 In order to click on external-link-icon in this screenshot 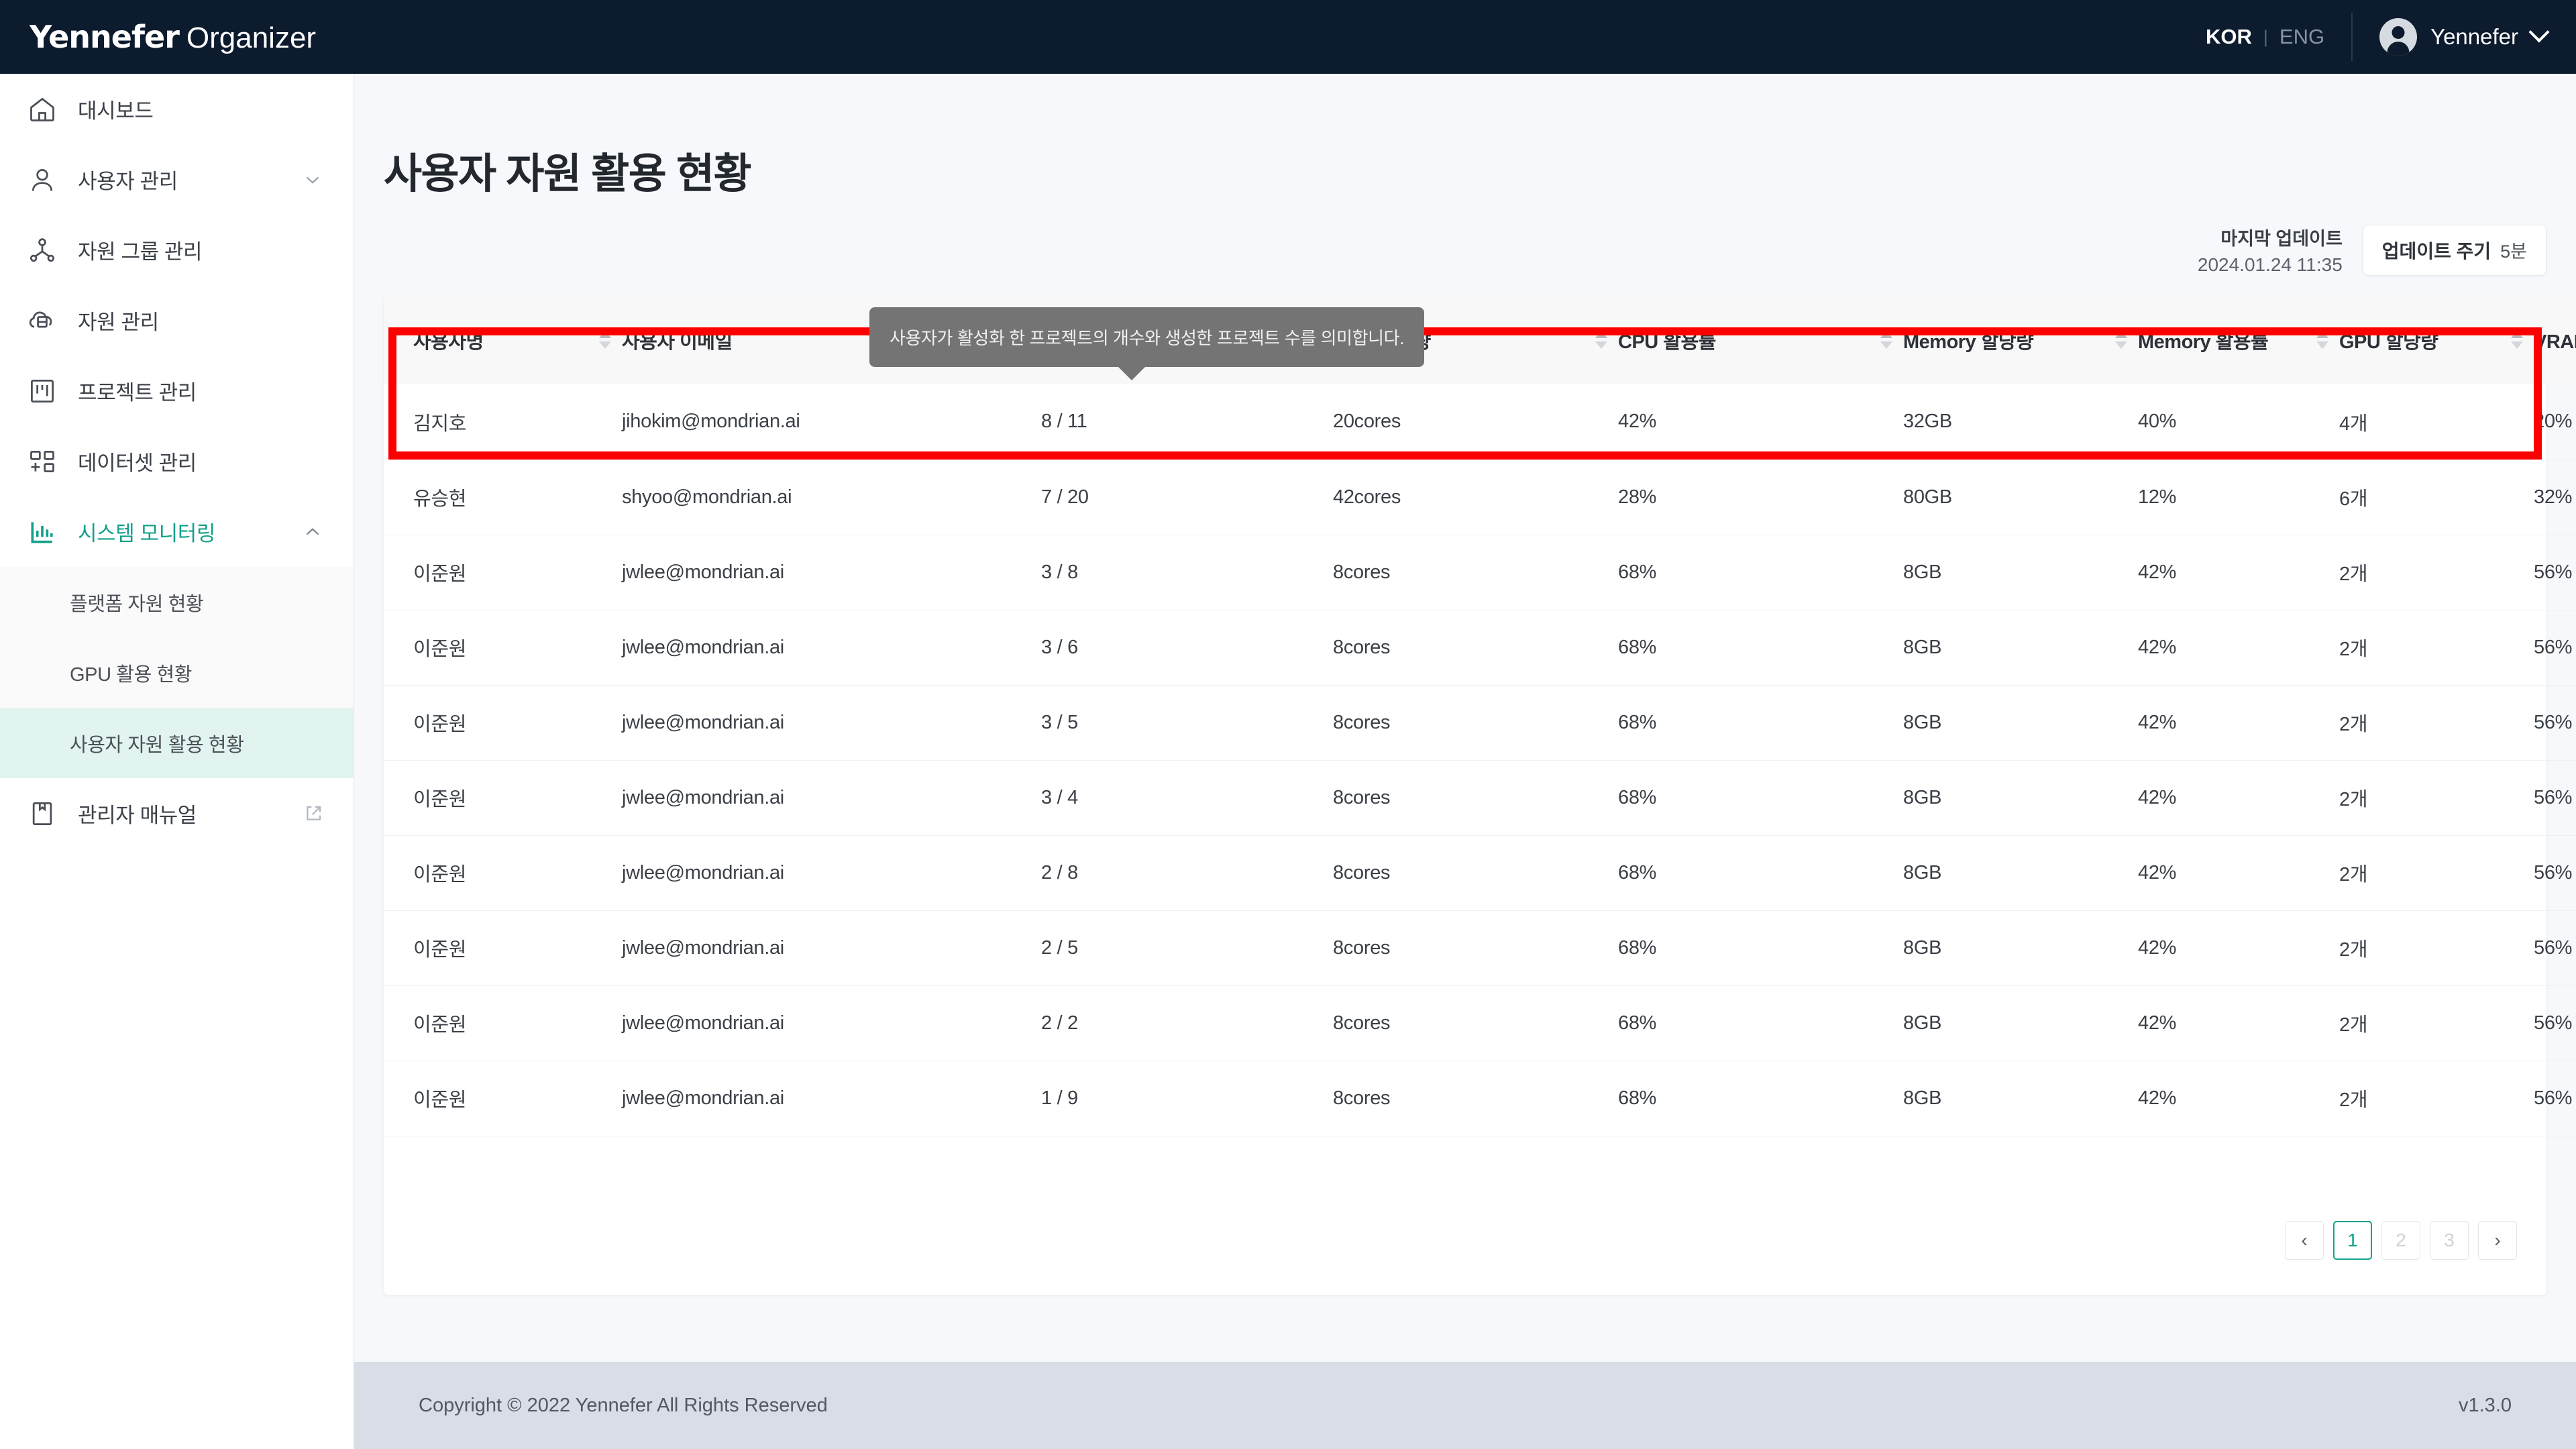, I will do `click(313, 813)`.